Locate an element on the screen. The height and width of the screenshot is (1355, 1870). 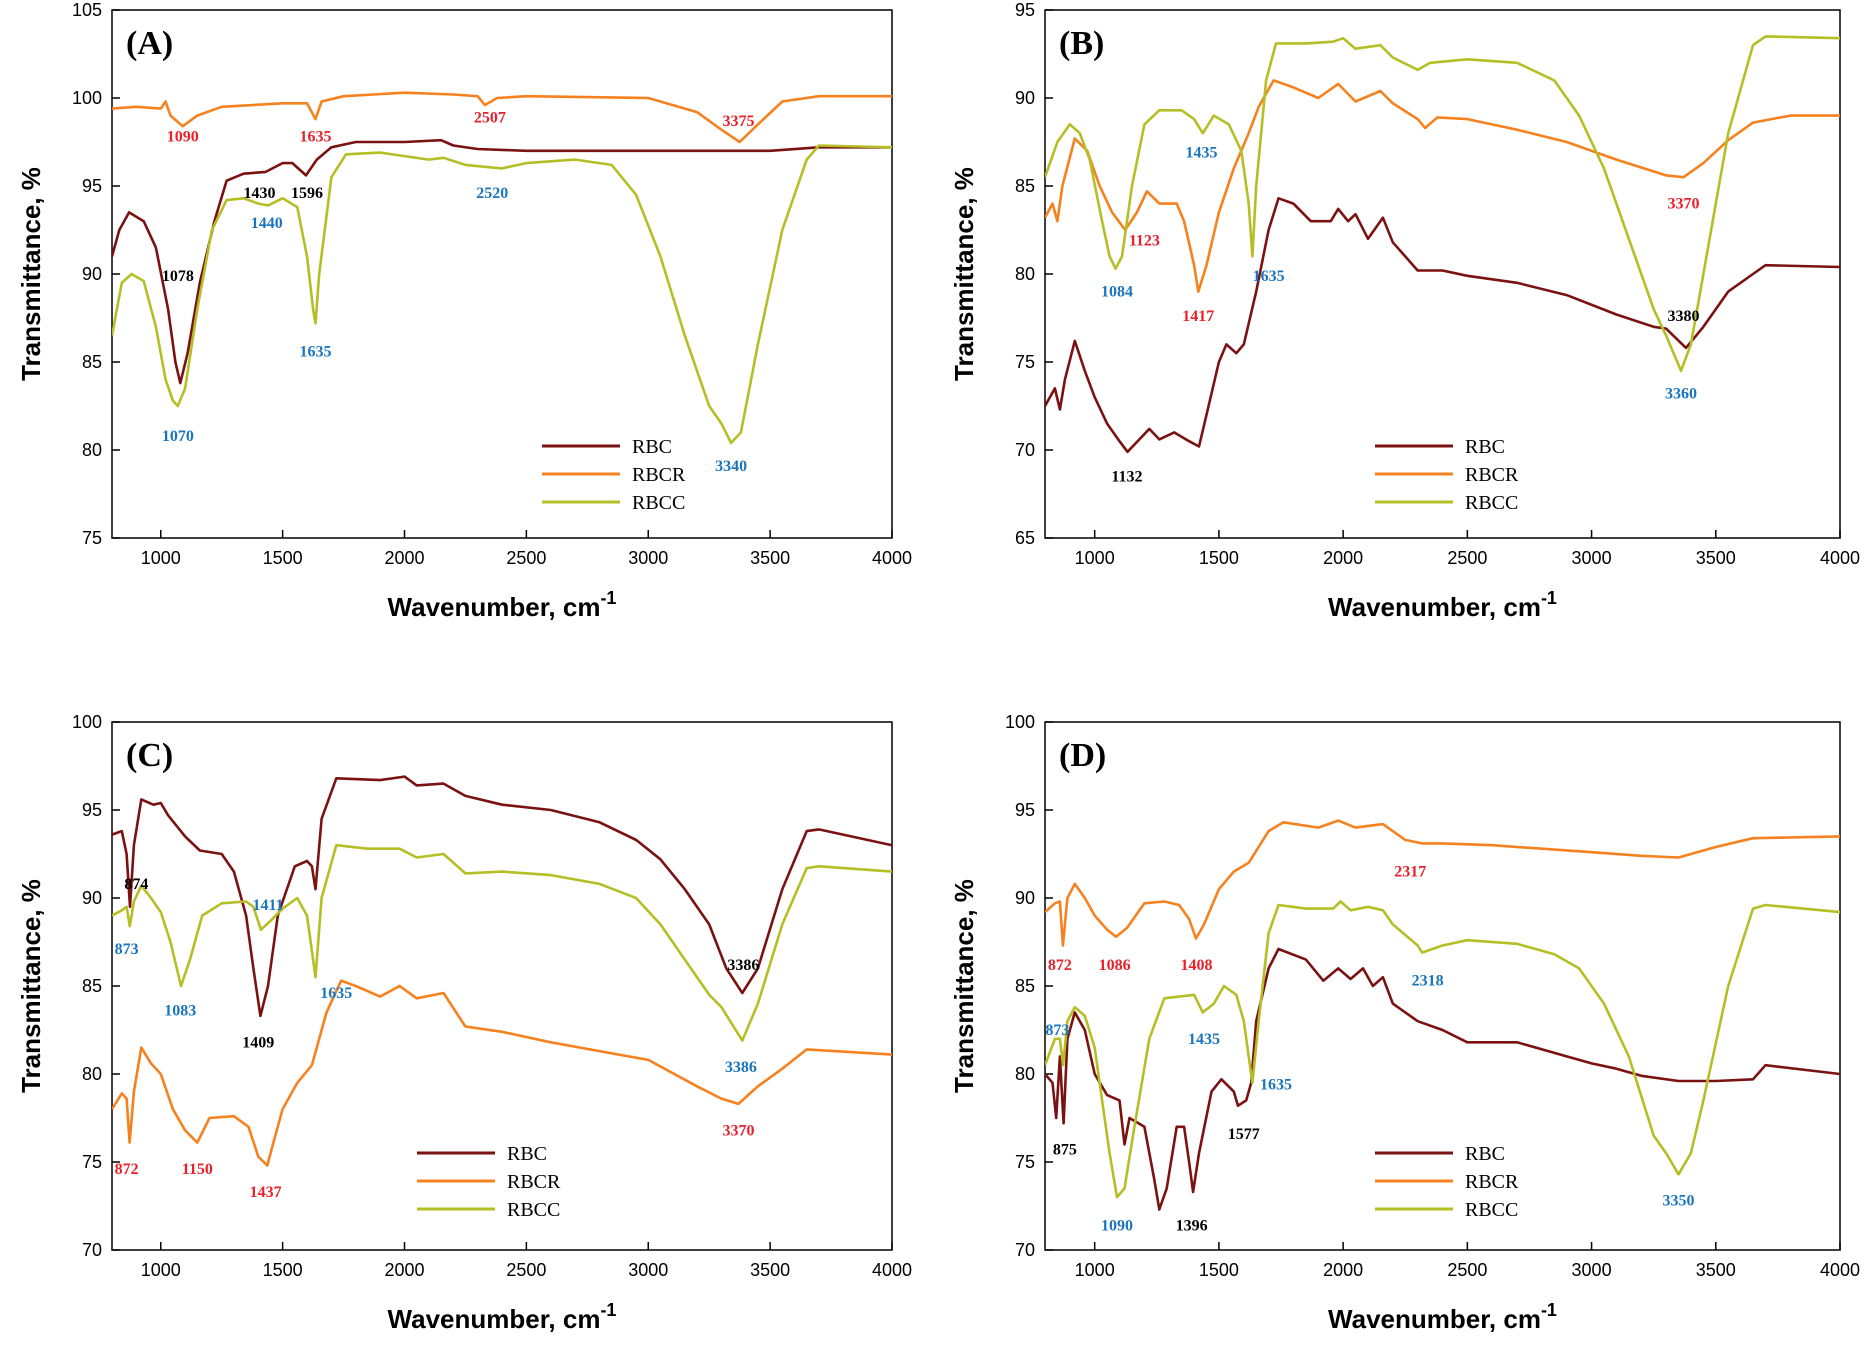
y-tick-label-c-5: 95 is located at coordinates (92, 810).